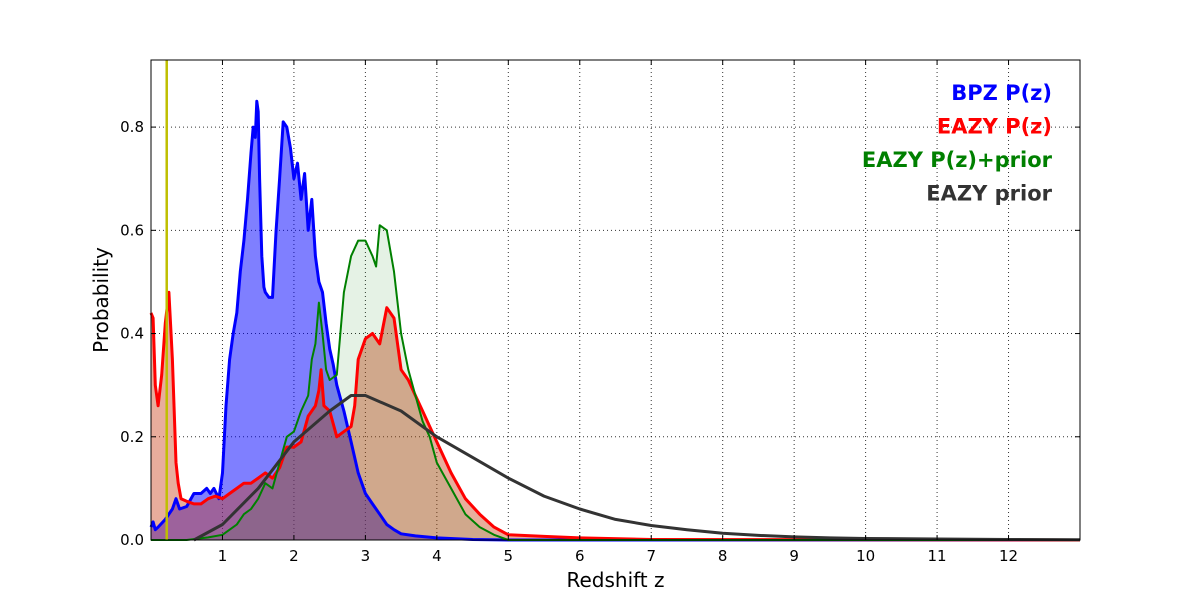 Image resolution: width=1200 pixels, height=600 pixels. I want to click on y-axis-label: Probability, so click(101, 300).